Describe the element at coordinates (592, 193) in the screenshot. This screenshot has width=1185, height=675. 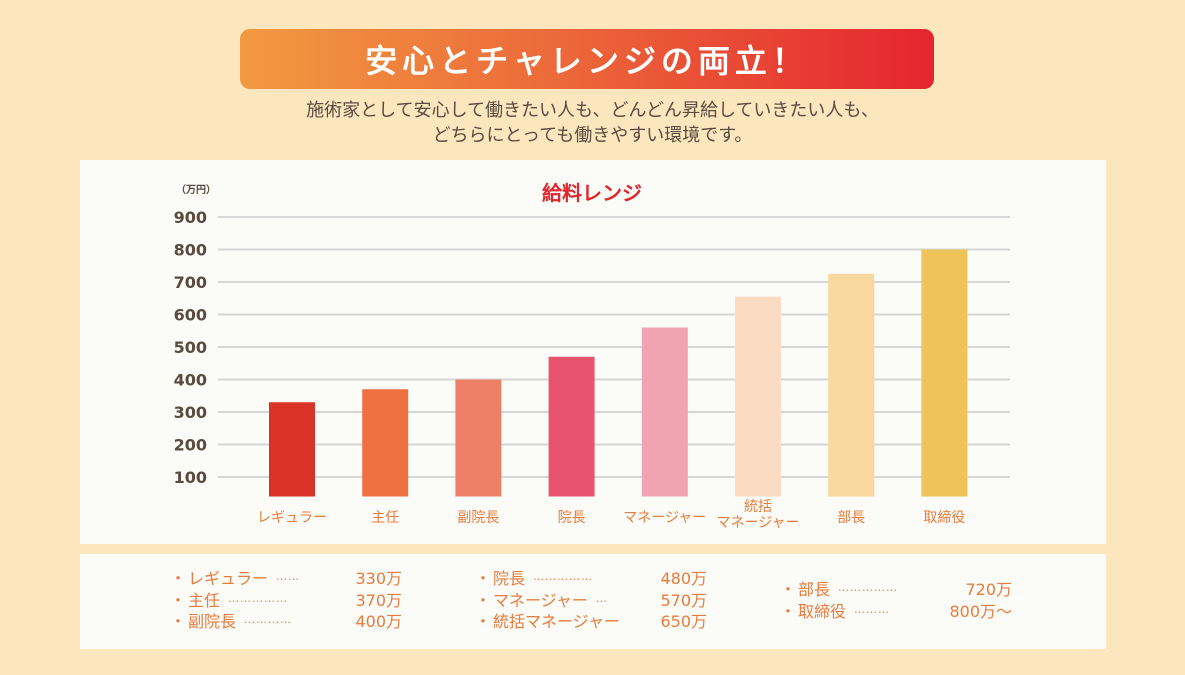
I see `chart-title: 給料レンジ` at that location.